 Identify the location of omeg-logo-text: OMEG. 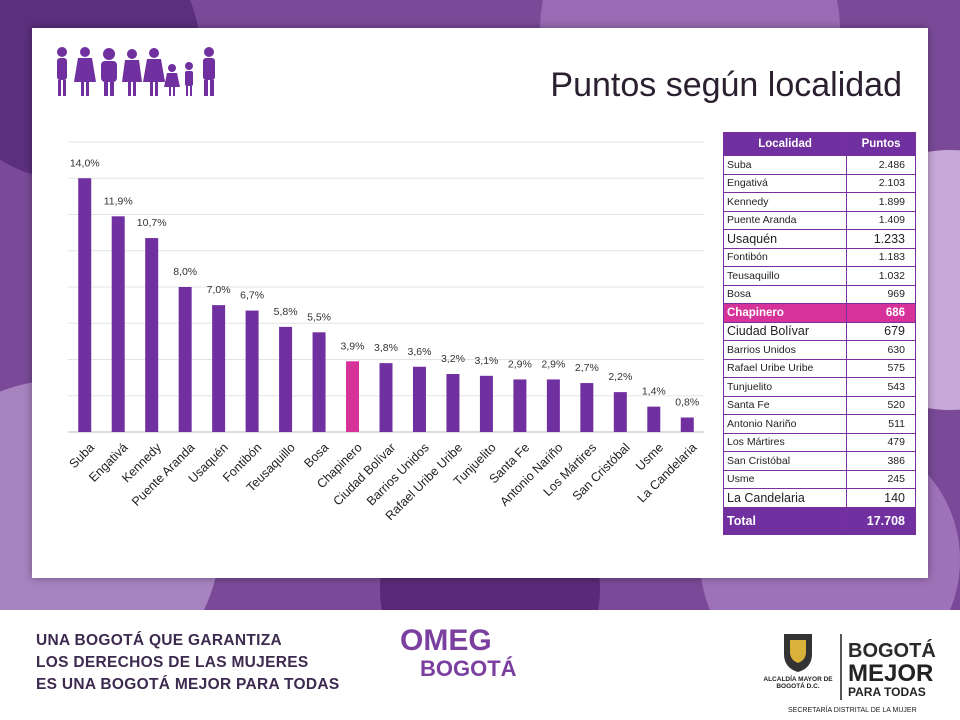
(446, 640).